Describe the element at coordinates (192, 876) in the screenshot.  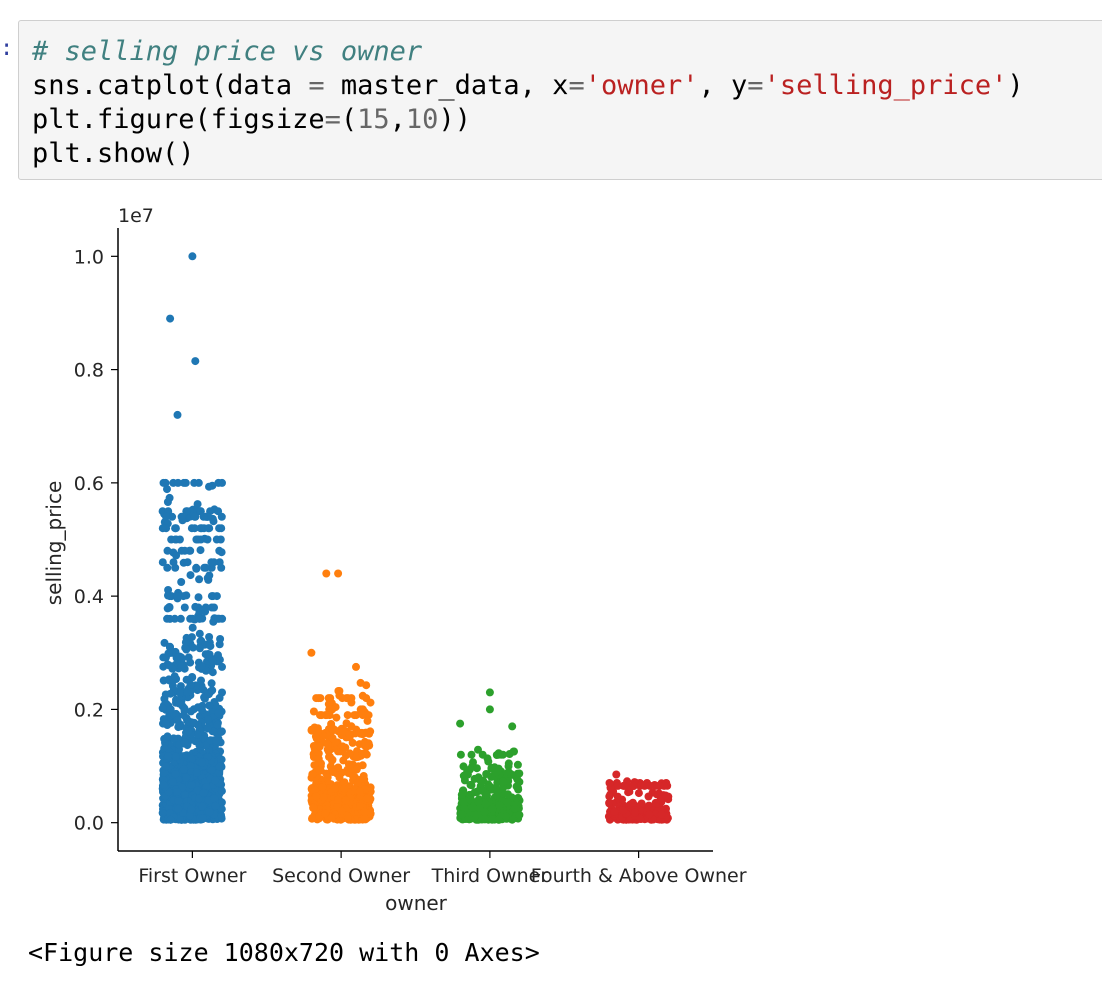
I see `x-tick-label: First Owner` at that location.